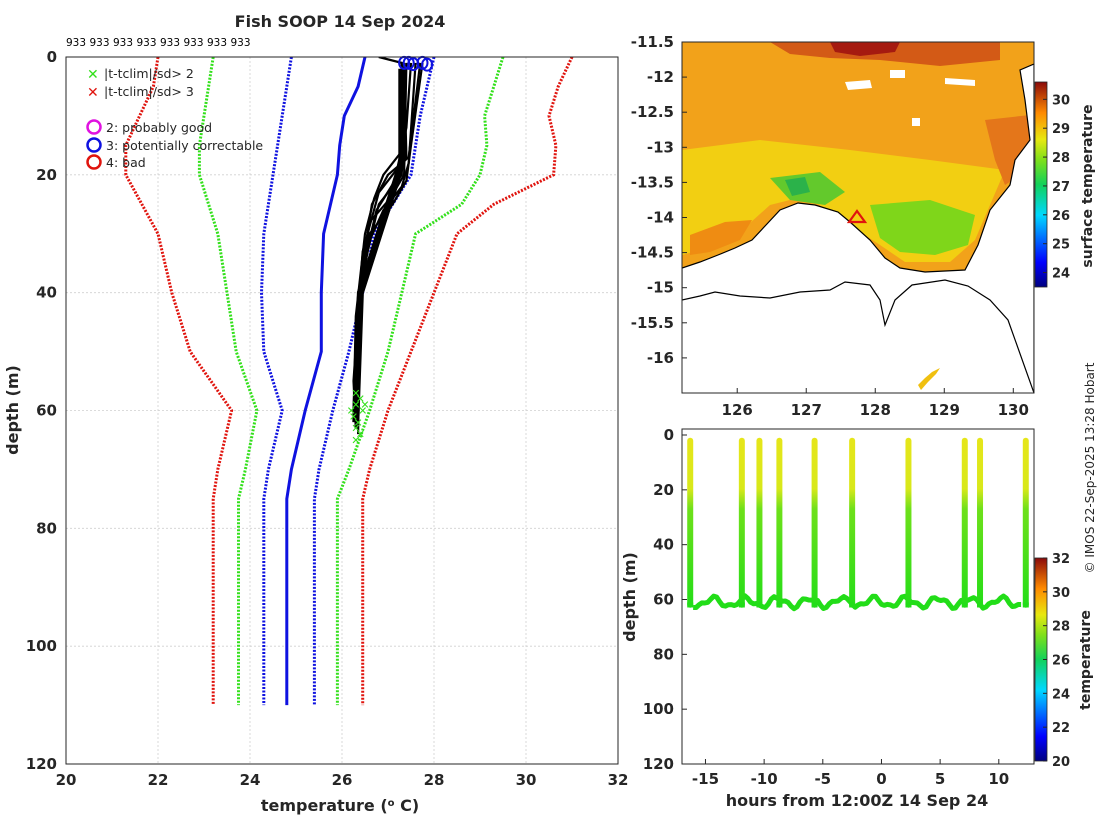 The height and width of the screenshot is (820, 1100). Describe the element at coordinates (1041, 184) in the screenshot. I see `map-colorbar` at that location.